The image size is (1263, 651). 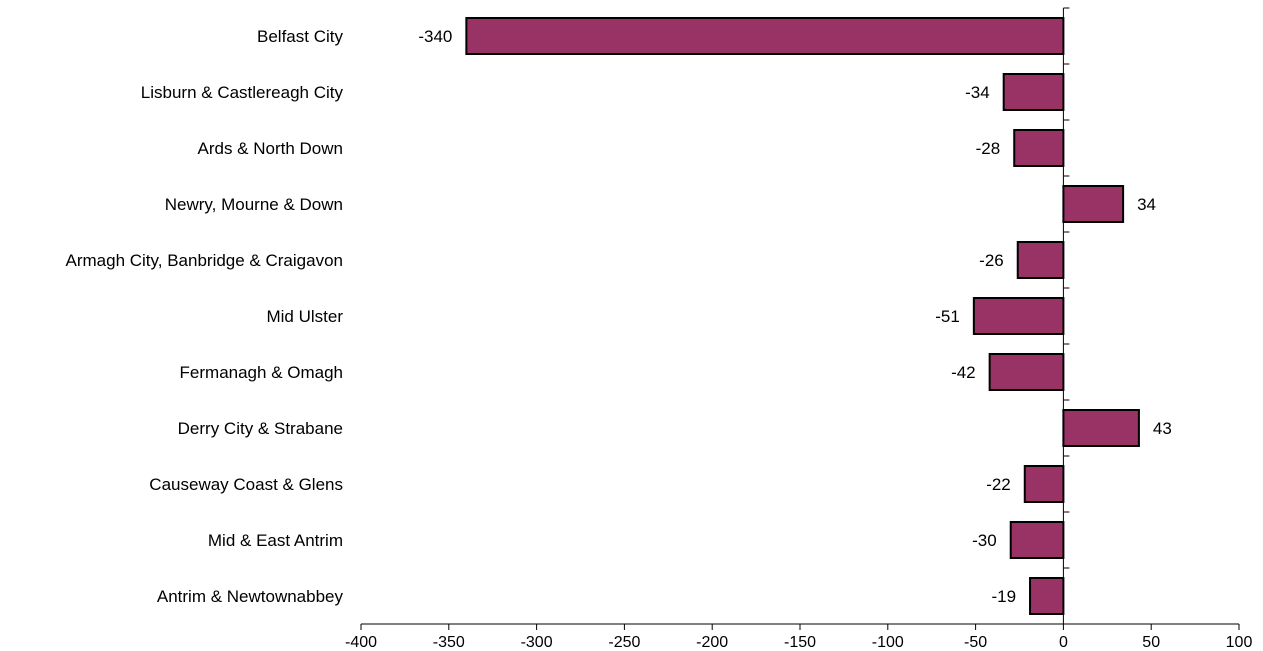 What do you see at coordinates (712, 642) in the screenshot?
I see `x-tick-label: -200` at bounding box center [712, 642].